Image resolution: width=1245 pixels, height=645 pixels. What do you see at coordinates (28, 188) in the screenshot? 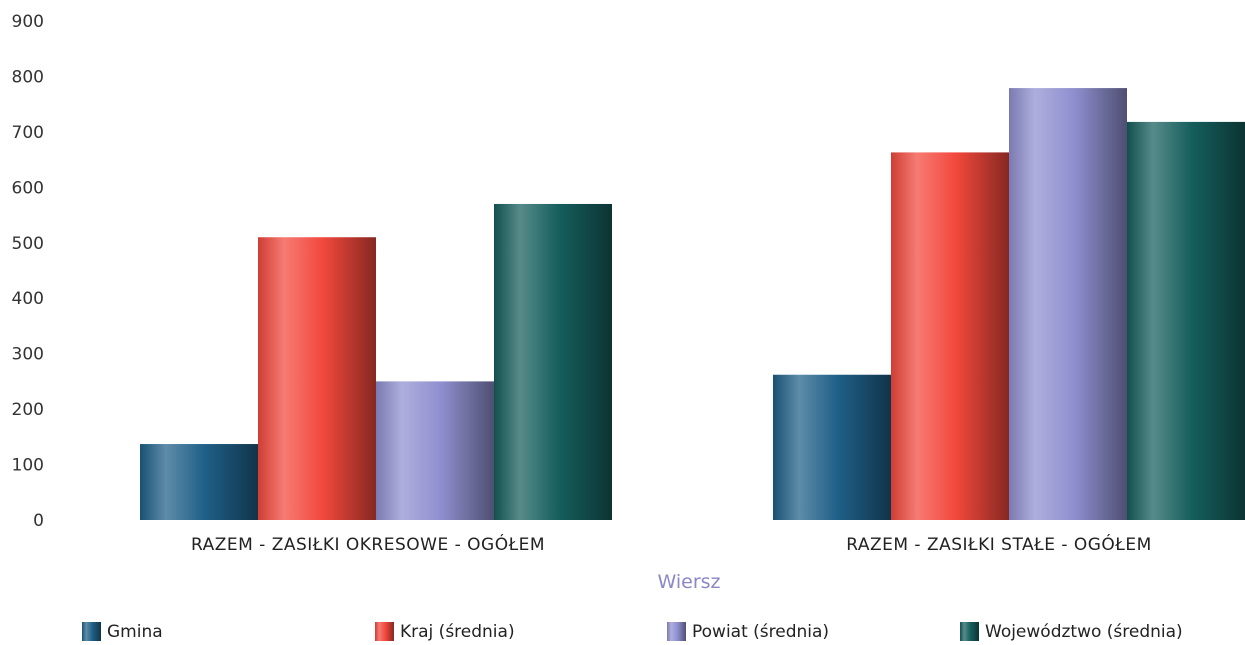
I see `y-tick-label: 600` at bounding box center [28, 188].